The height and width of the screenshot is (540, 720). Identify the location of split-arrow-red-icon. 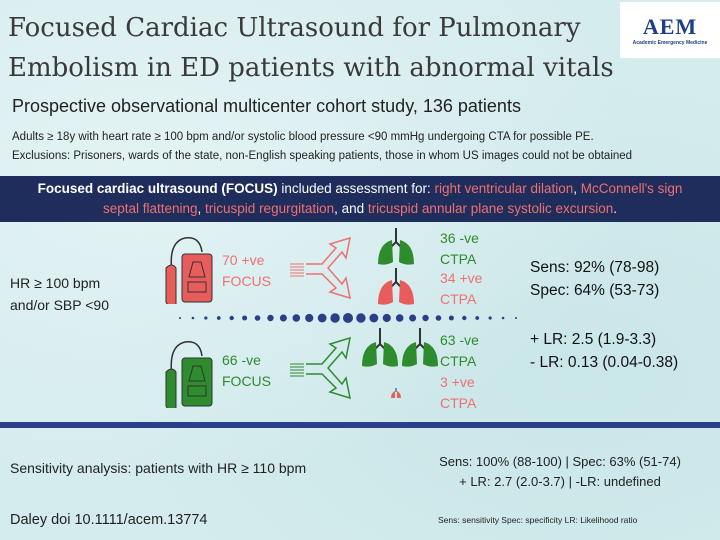
(320, 268).